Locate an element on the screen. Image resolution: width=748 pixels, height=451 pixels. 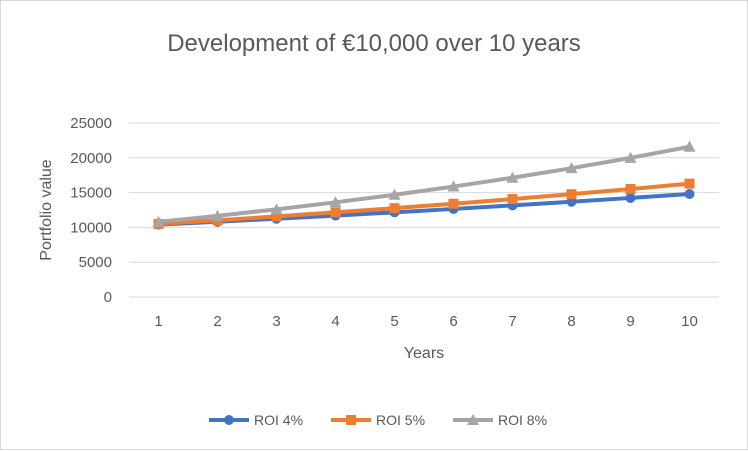
legend-label: ROI 4% is located at coordinates (278, 420).